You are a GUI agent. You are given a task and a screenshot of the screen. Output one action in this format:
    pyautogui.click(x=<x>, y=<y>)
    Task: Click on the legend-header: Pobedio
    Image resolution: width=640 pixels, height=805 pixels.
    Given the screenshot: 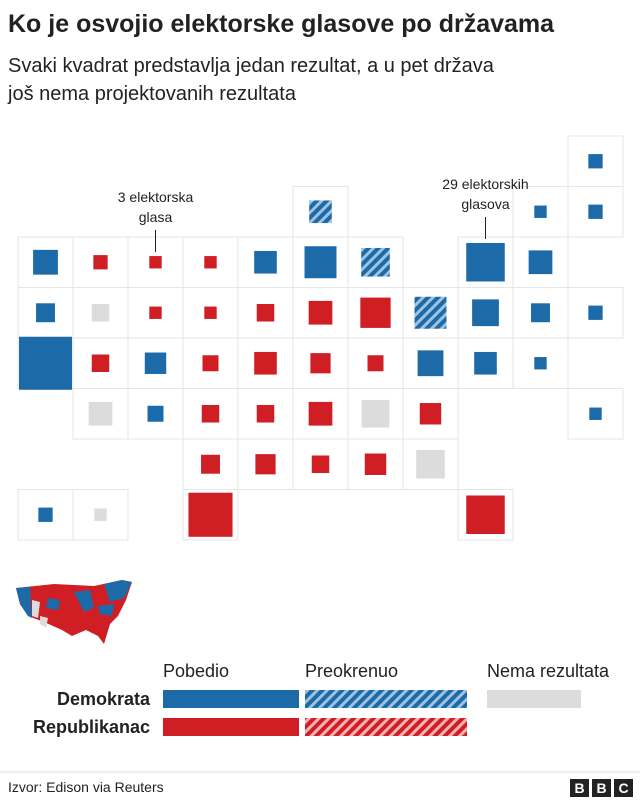 What is the action you would take?
    pyautogui.click(x=196, y=671)
    